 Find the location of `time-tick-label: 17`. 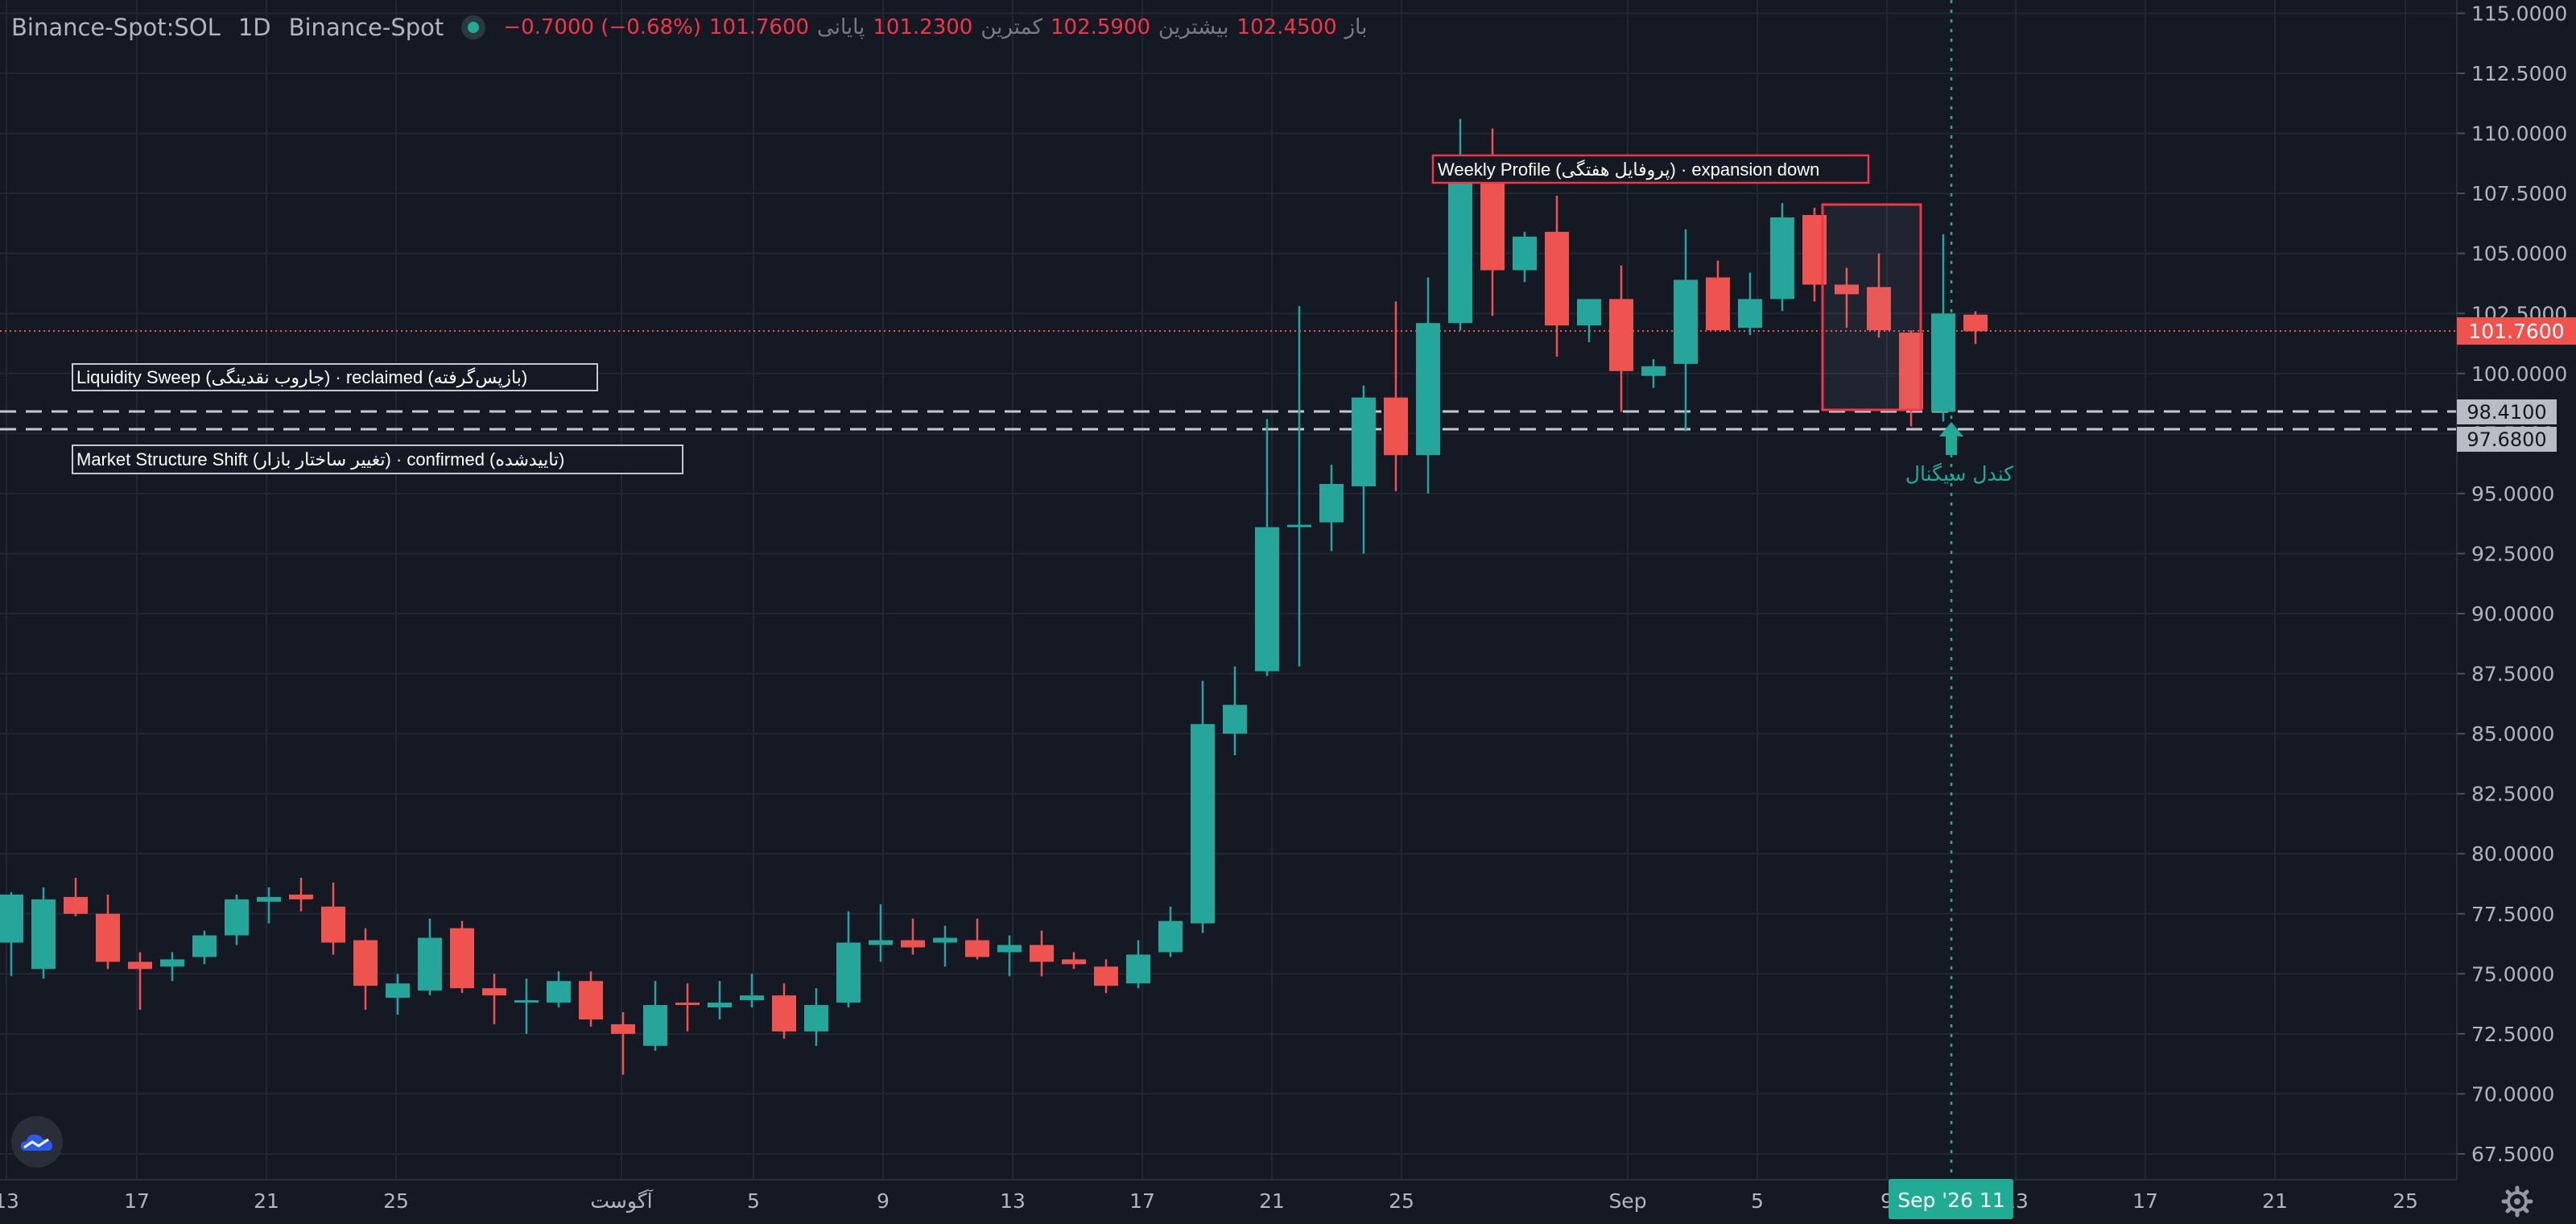

time-tick-label: 17 is located at coordinates (2145, 1201).